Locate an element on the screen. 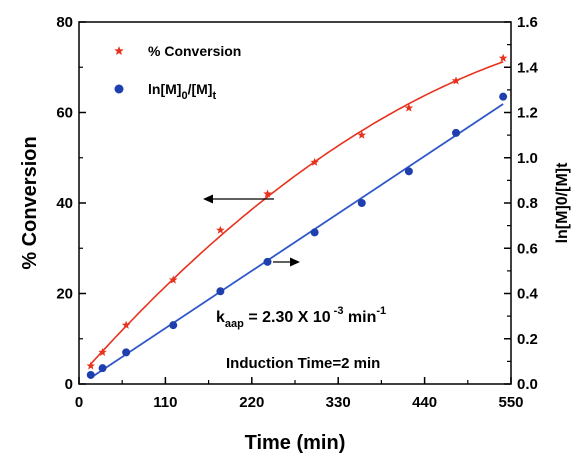 The height and width of the screenshot is (459, 580). legend-label-conversion: % Conversion is located at coordinates (194, 51).